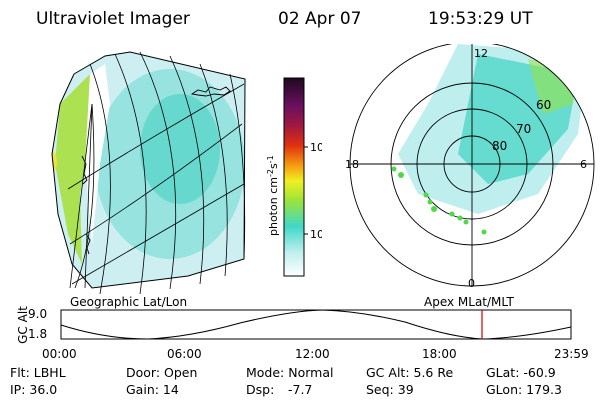  I want to click on colorbar-gradient, so click(294, 177).